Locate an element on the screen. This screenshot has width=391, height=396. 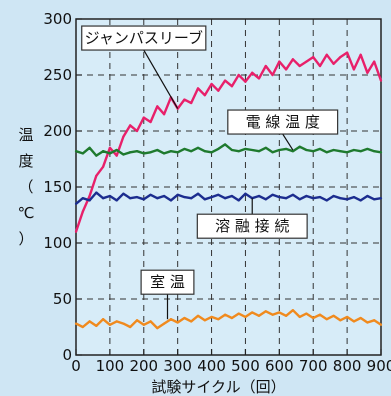
y-tick-label: 50 is located at coordinates (62, 299).